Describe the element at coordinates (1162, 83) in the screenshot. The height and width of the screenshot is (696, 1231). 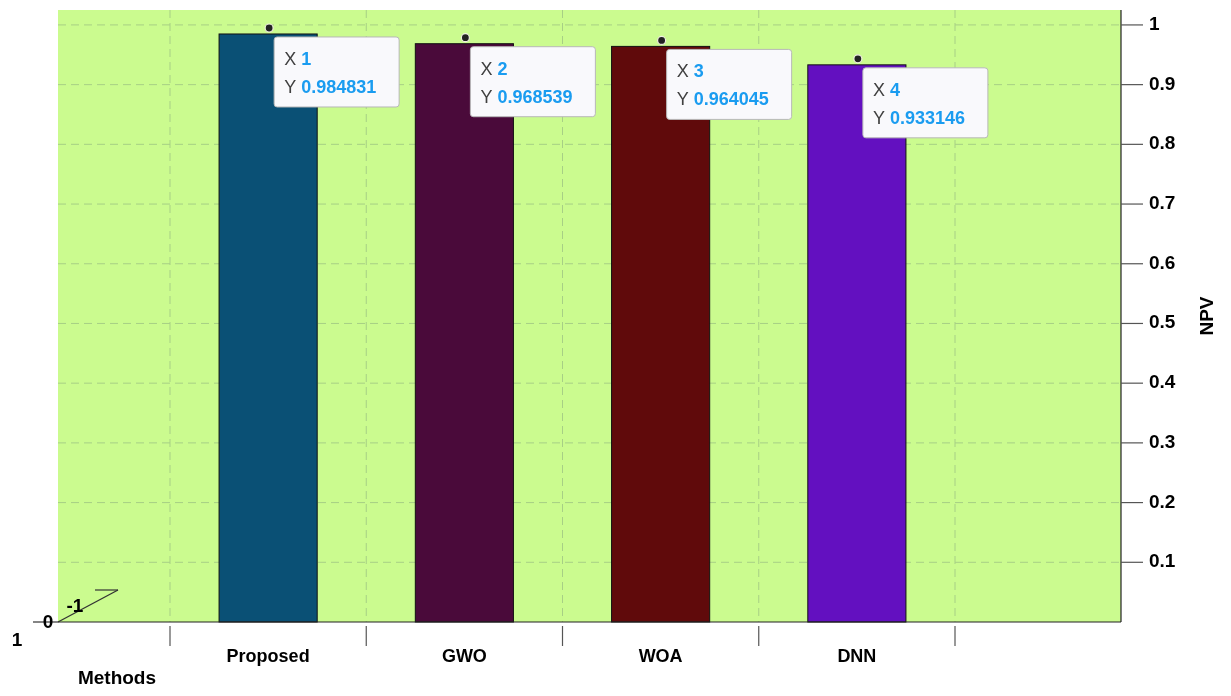
I see `y-tick-label: 0.9` at that location.